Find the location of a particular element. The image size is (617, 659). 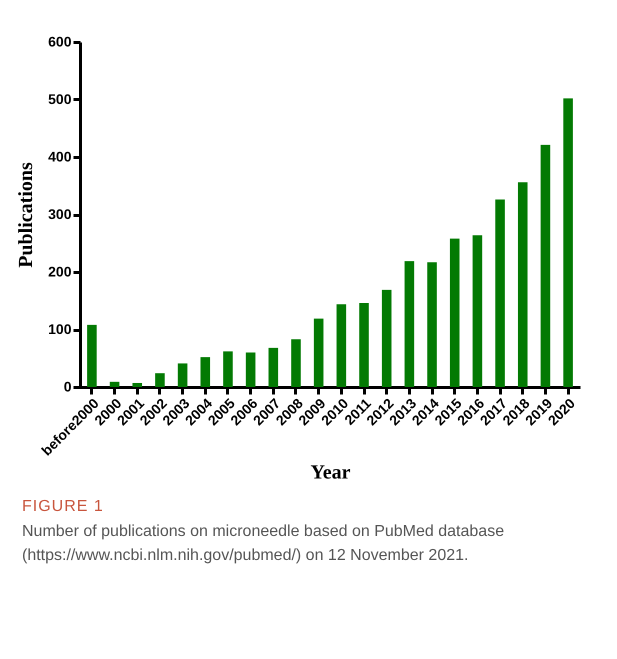

y-tick-label: 500 is located at coordinates (60, 99).